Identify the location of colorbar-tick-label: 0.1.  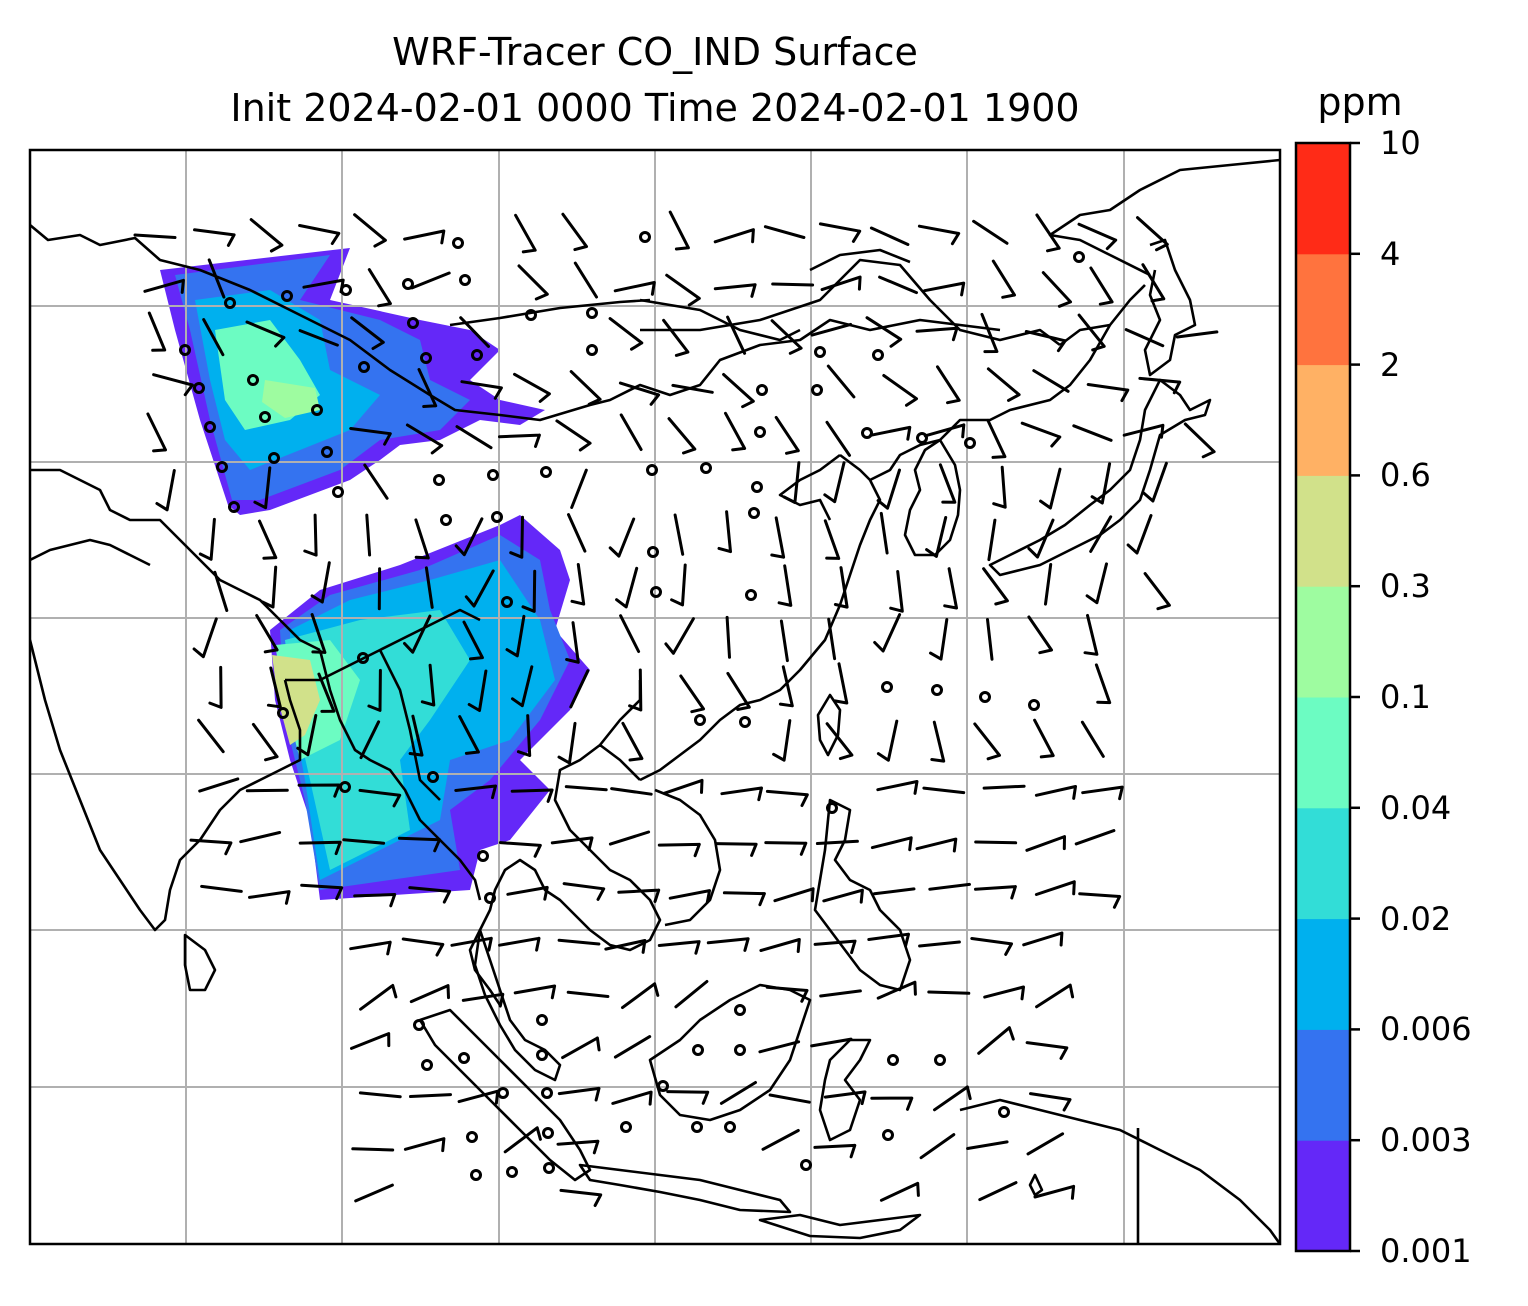
(1405, 697).